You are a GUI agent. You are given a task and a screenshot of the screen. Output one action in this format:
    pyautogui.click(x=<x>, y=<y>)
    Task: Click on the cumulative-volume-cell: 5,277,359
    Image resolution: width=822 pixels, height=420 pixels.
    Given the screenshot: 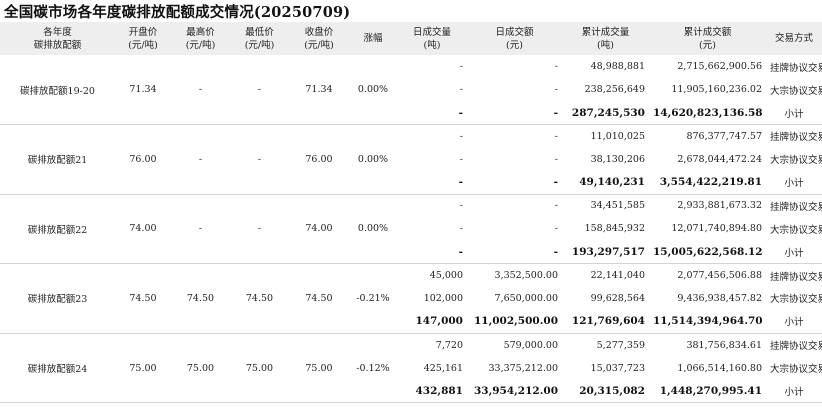 What is the action you would take?
    pyautogui.click(x=620, y=345)
    